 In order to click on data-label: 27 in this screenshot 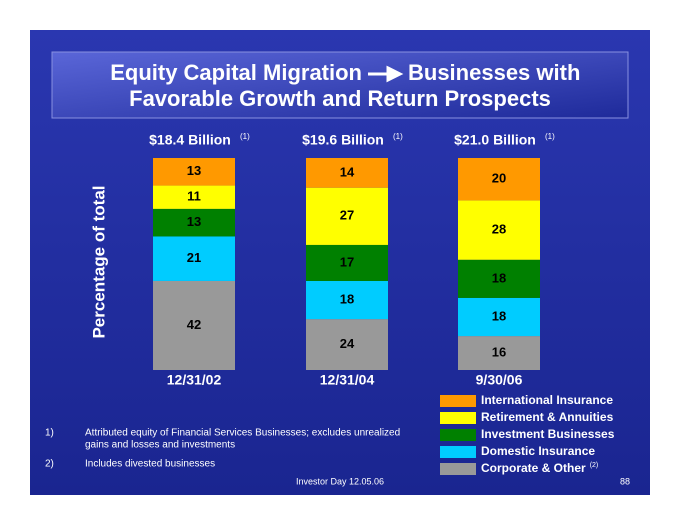, I will do `click(347, 215)`.